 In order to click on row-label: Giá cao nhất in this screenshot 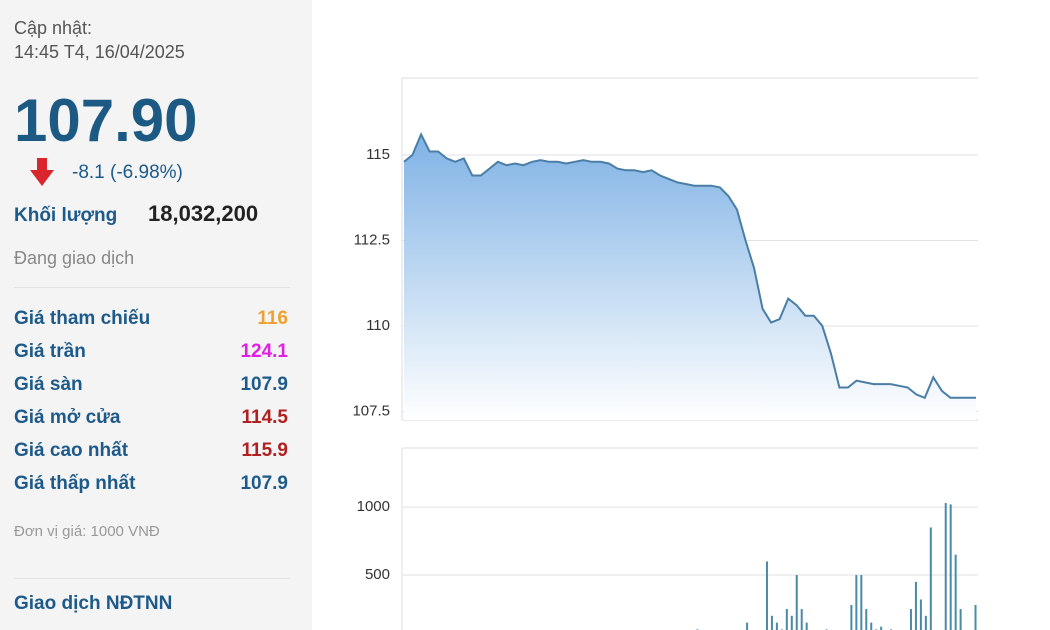, I will do `click(71, 450)`.